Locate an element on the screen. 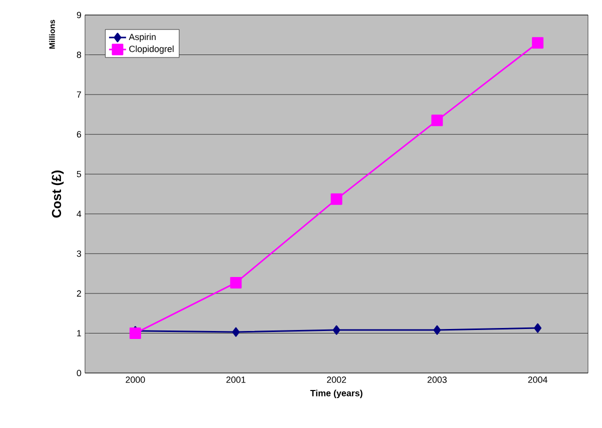 The width and height of the screenshot is (602, 428). x-tick-label: 2000 is located at coordinates (135, 379).